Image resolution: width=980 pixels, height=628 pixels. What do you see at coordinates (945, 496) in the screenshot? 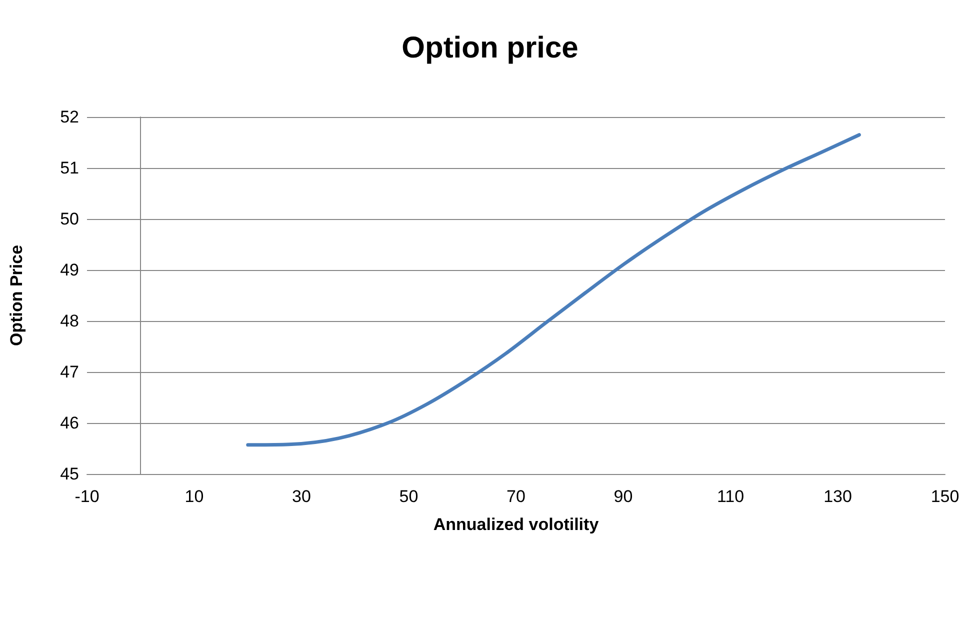
I see `x-tick-label: 150` at bounding box center [945, 496].